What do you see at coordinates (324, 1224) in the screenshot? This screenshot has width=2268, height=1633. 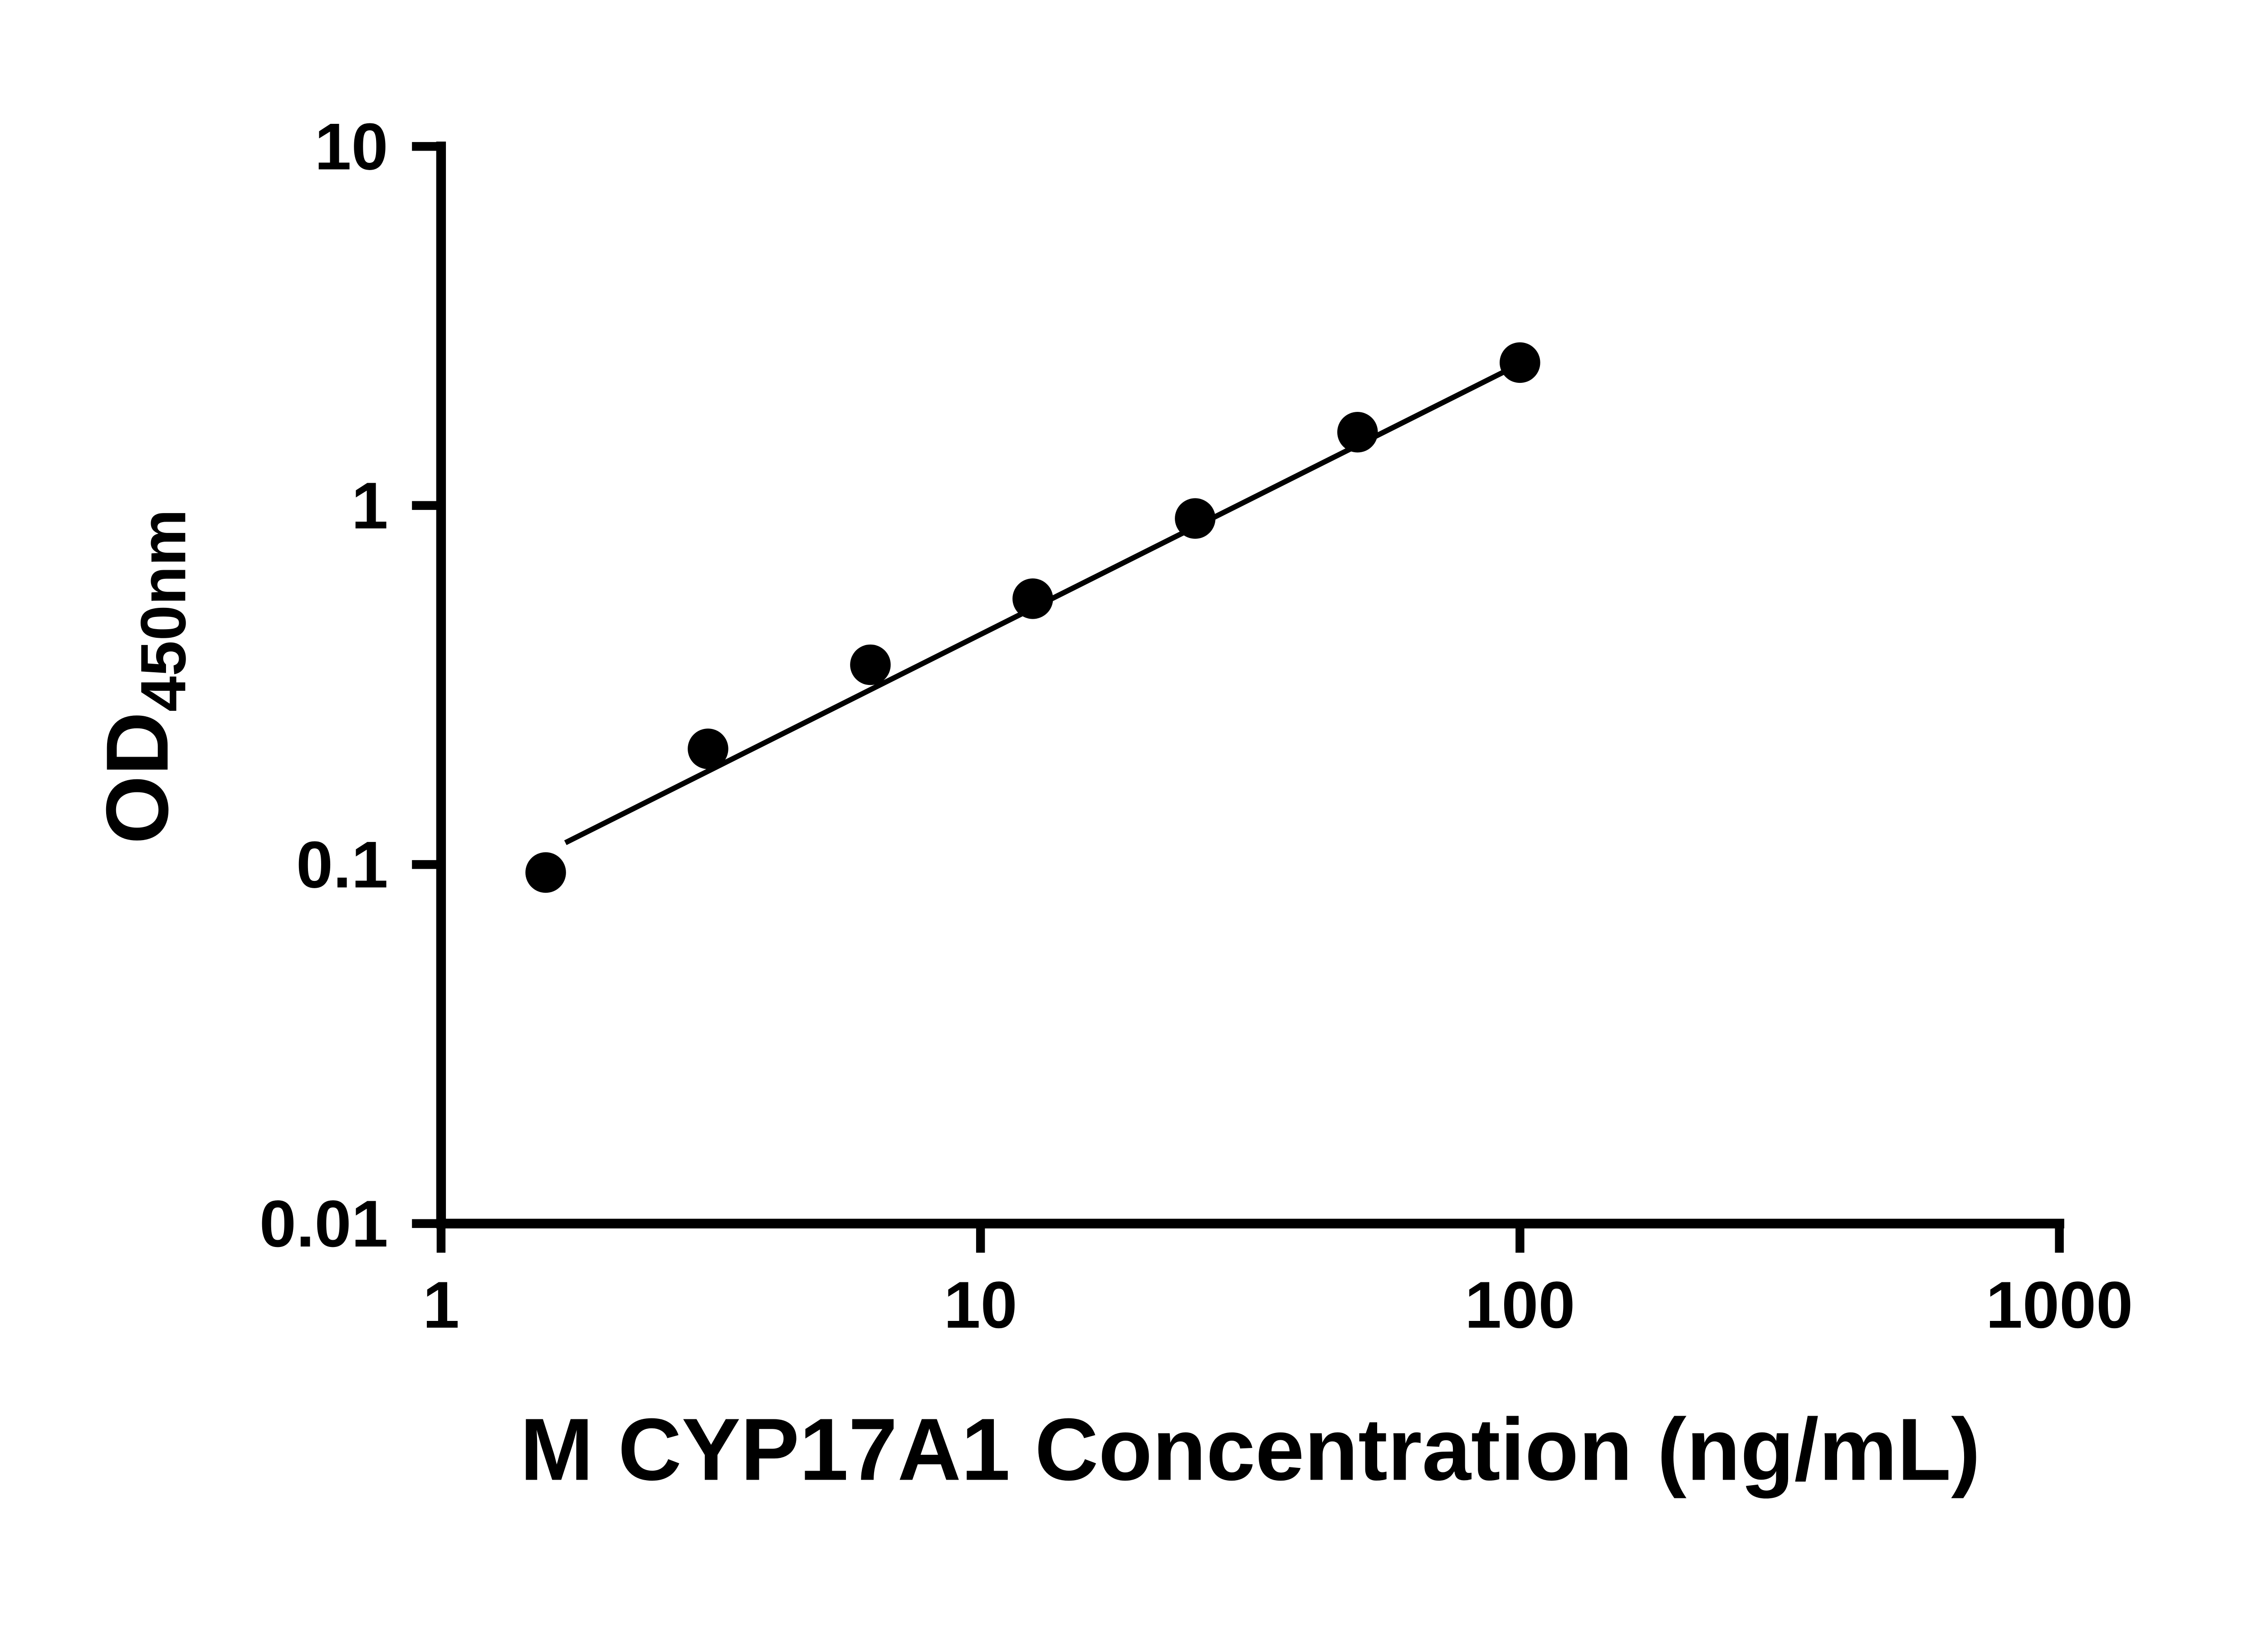 I see `y-tick-label: 0.01` at bounding box center [324, 1224].